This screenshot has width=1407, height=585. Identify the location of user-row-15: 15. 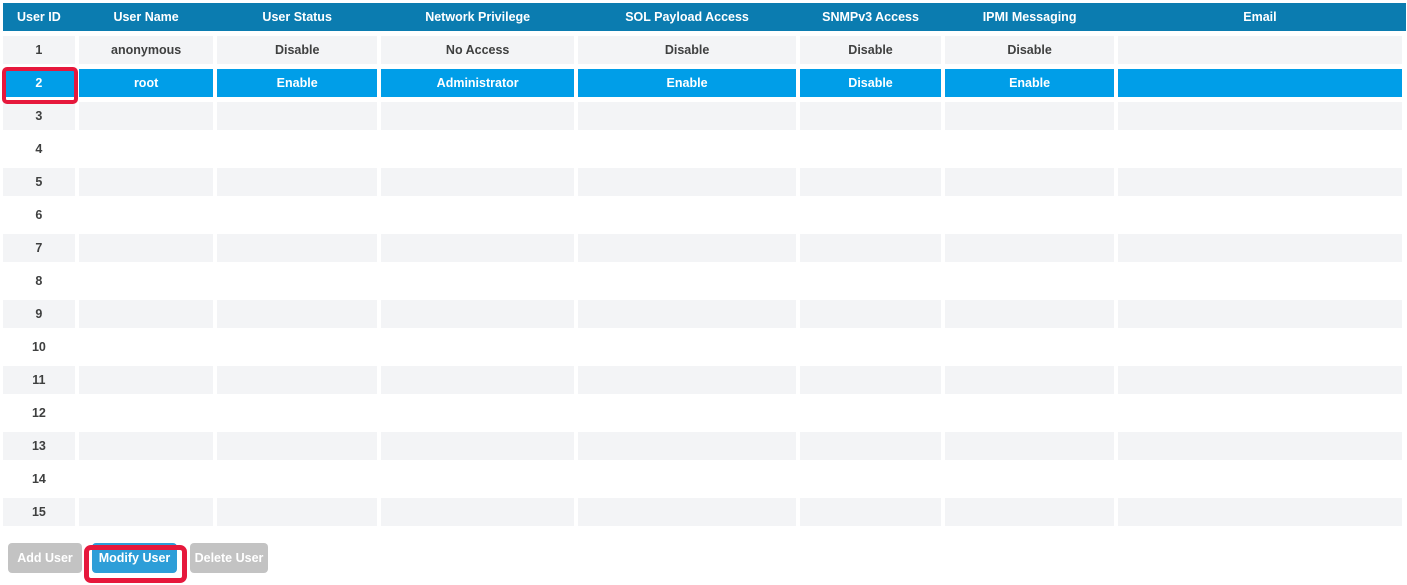
(704, 512).